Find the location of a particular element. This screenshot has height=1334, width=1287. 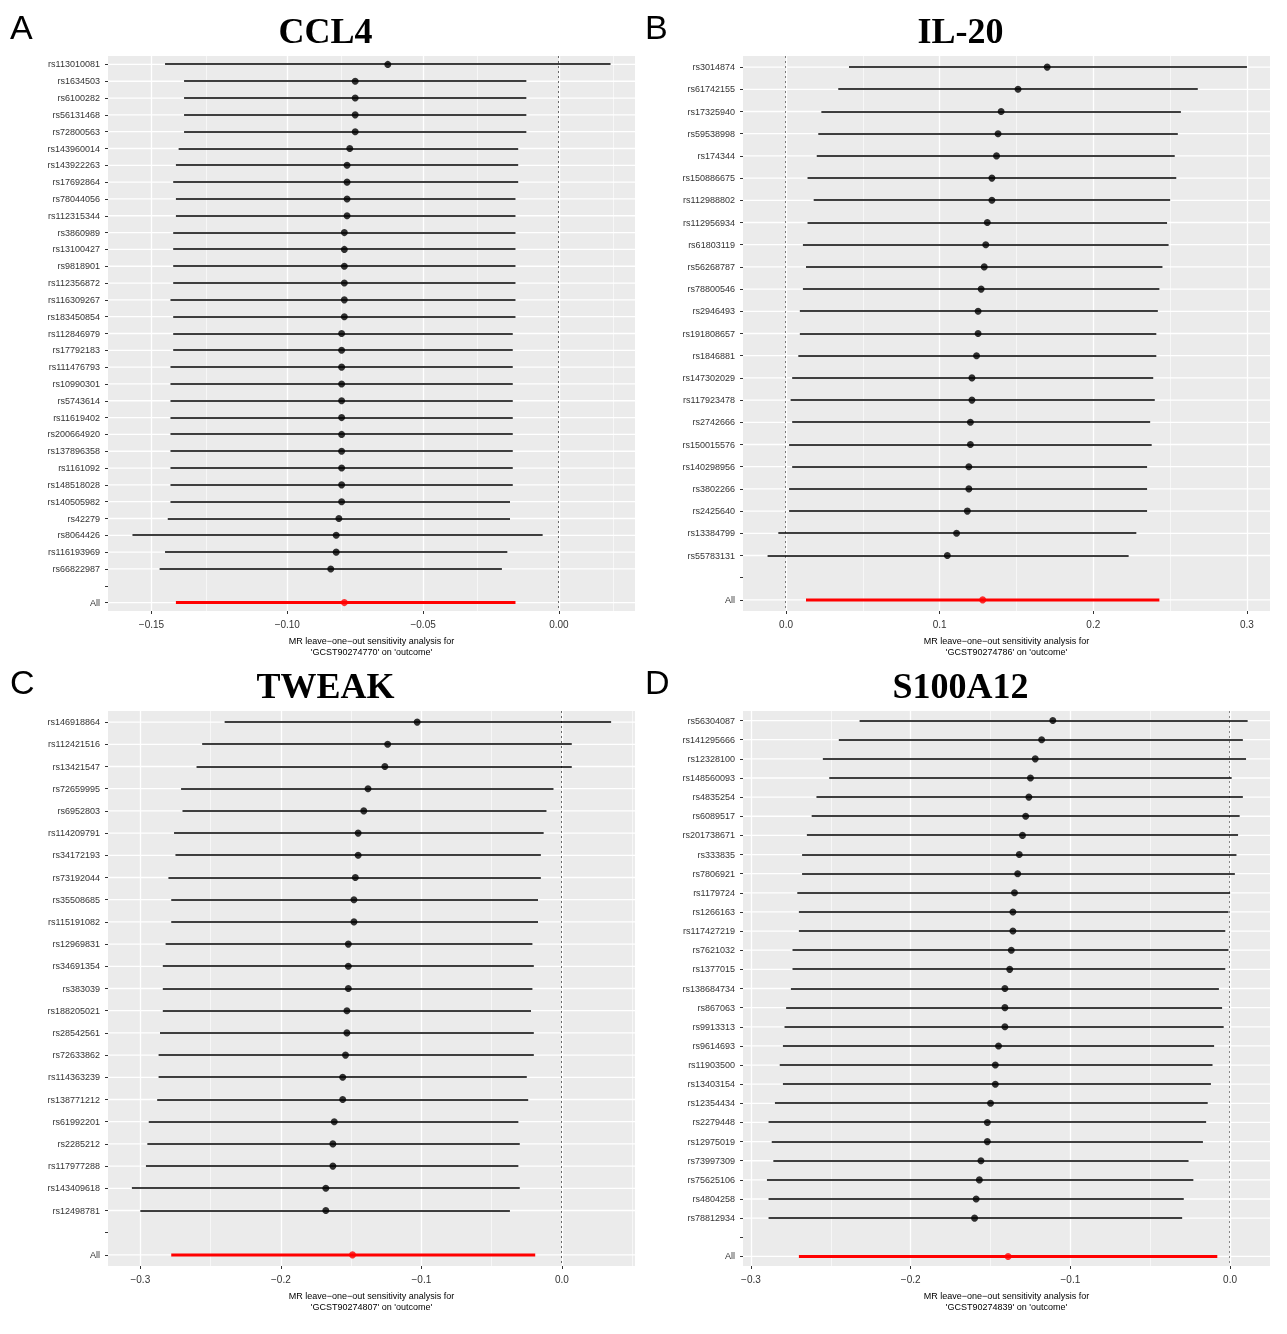

y-tick-label: rs11619402 is located at coordinates (76, 417).